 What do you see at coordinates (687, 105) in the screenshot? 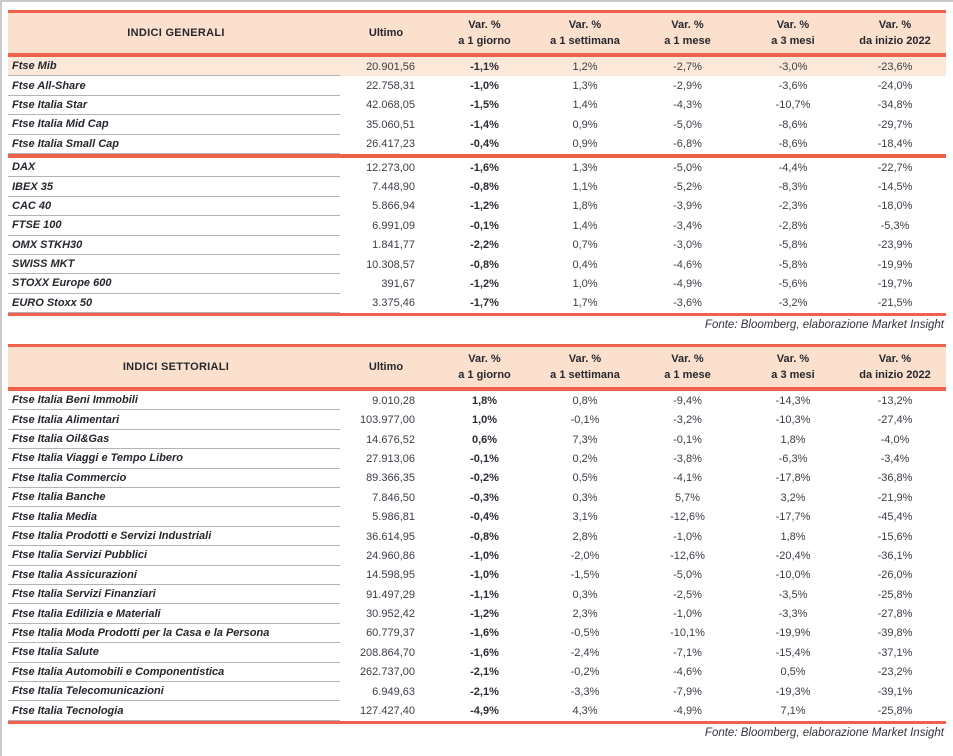
I see `var-1-mese-value: -4,3%` at bounding box center [687, 105].